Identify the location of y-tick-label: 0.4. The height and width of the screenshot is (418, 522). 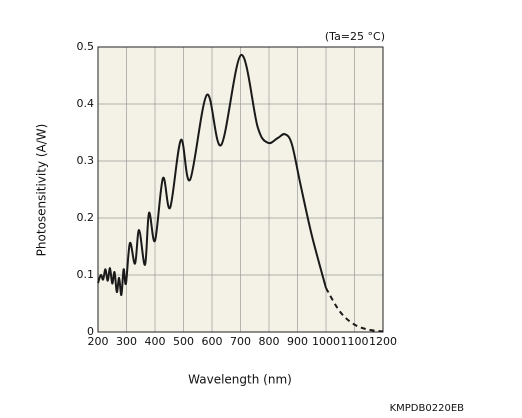
(86, 103).